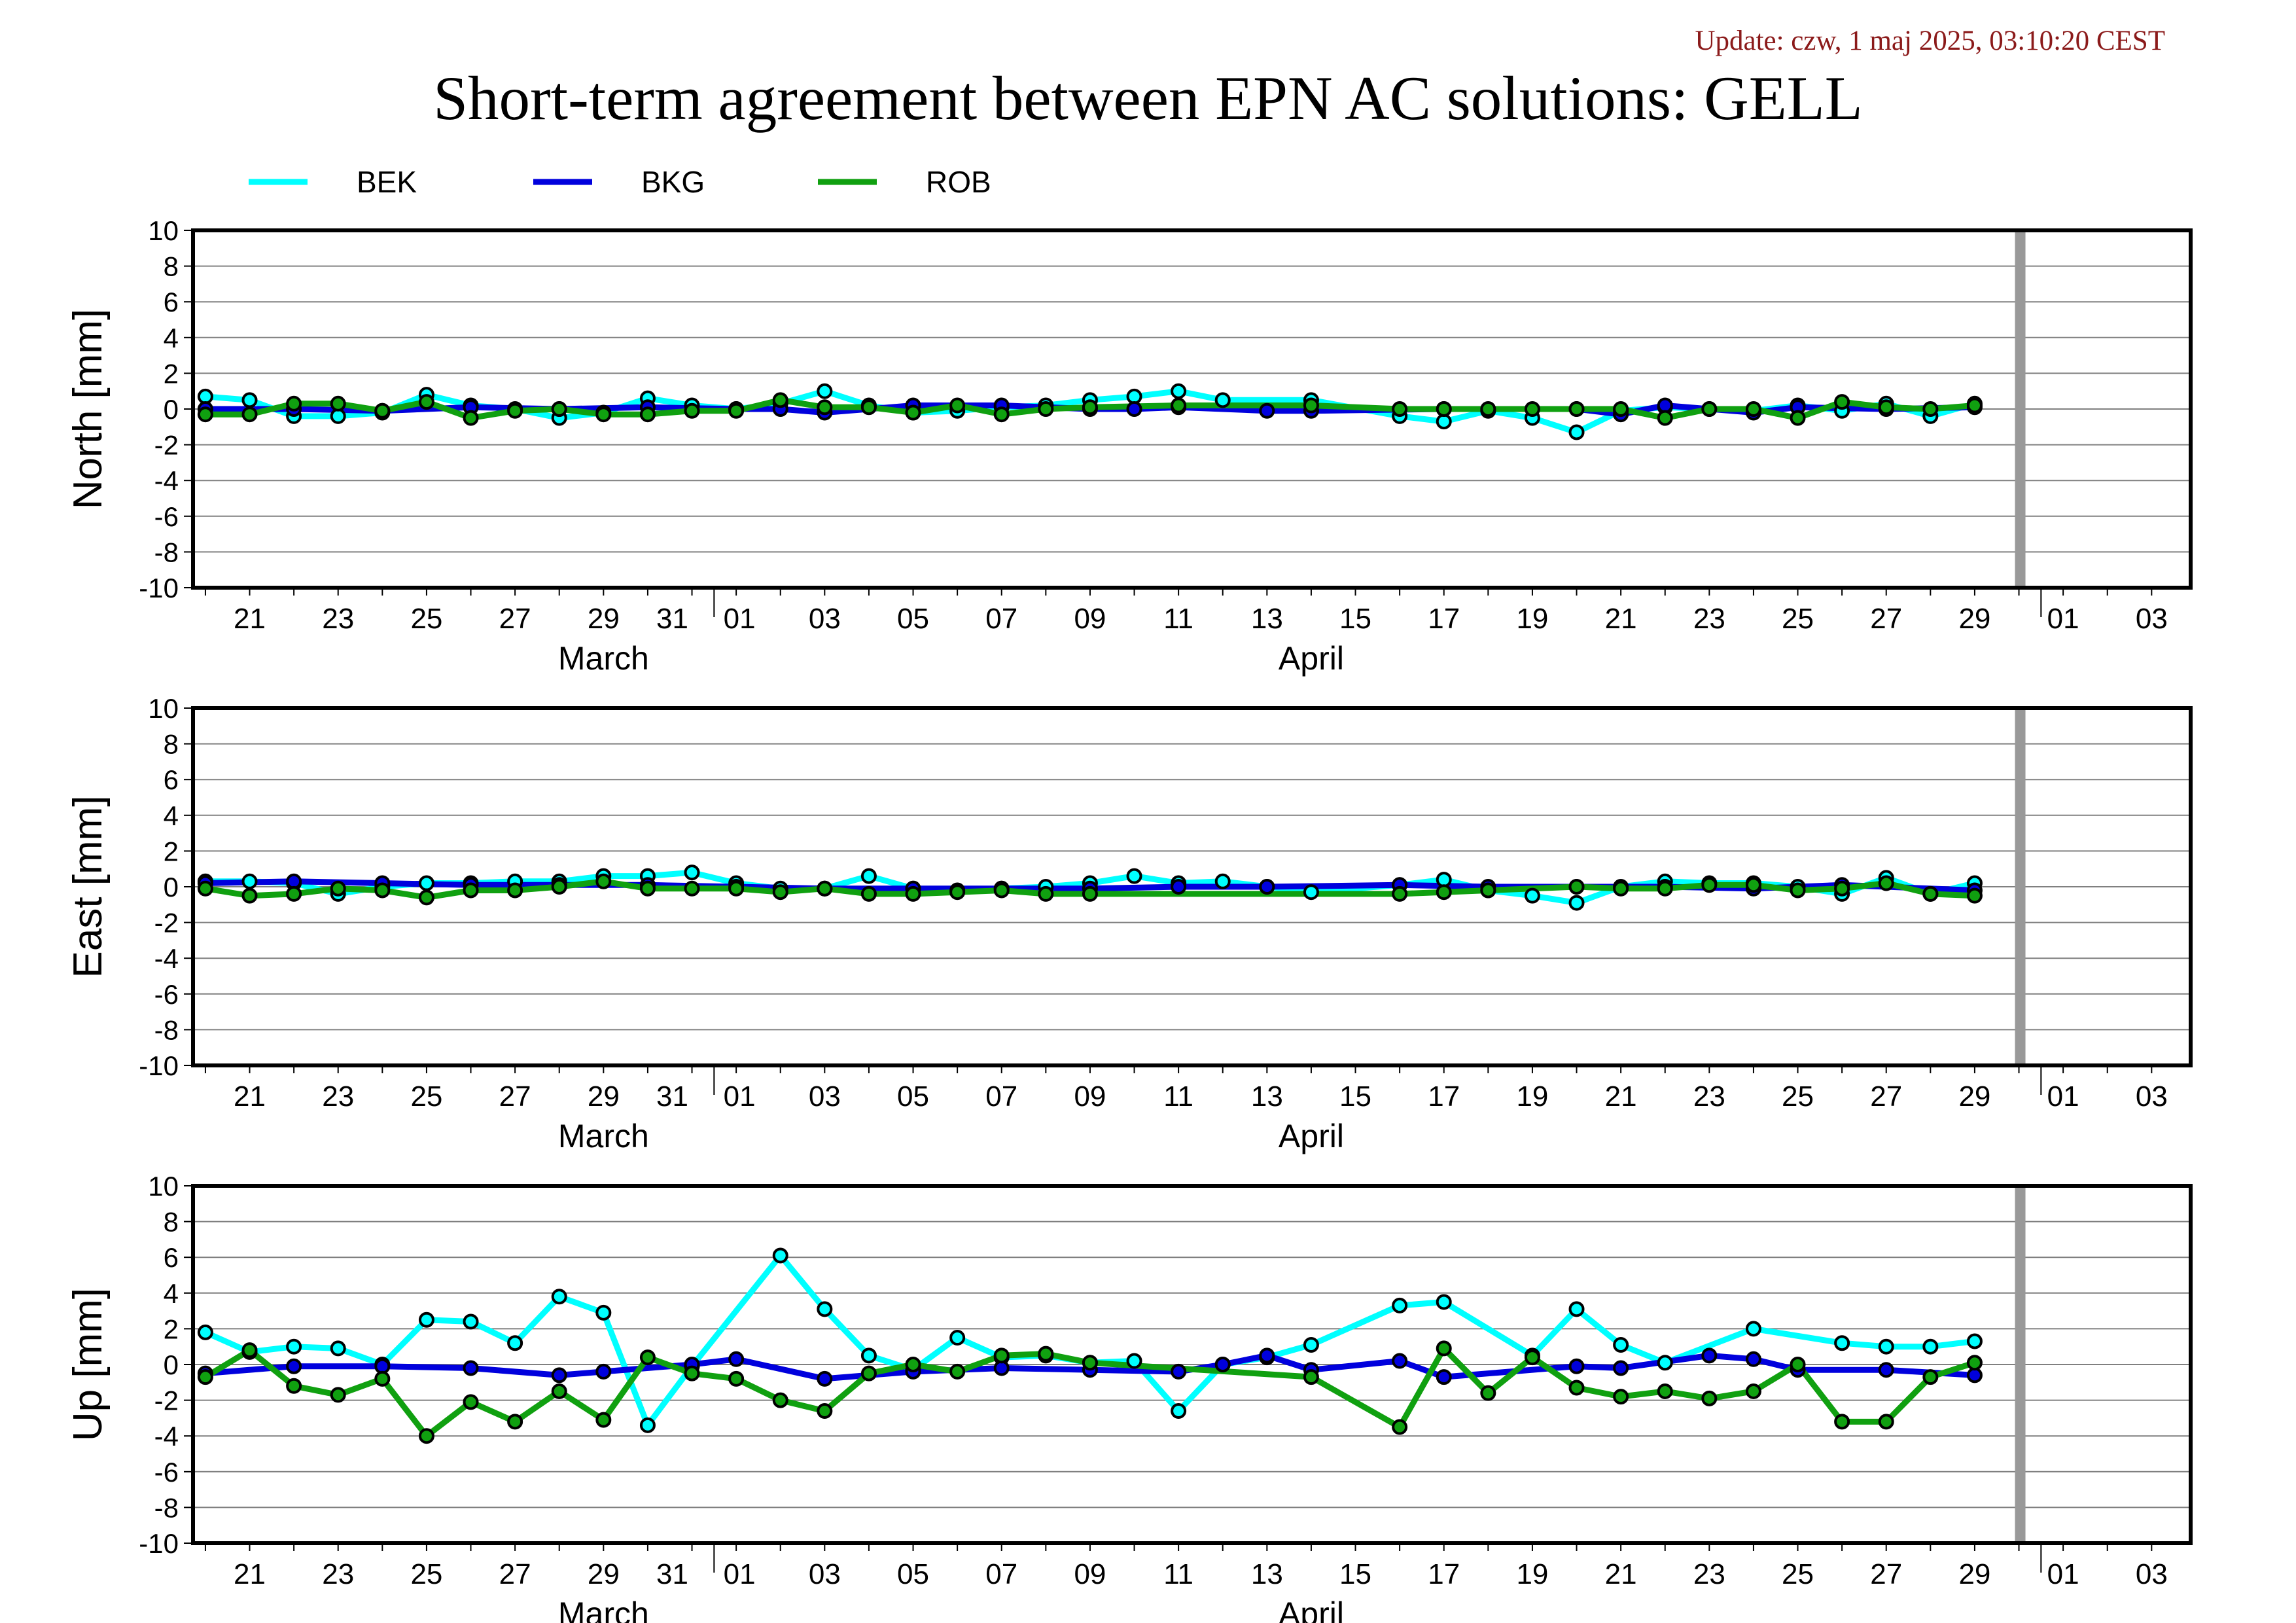 The height and width of the screenshot is (1623, 2296). I want to click on y-axis-label: Up [mm], so click(88, 1364).